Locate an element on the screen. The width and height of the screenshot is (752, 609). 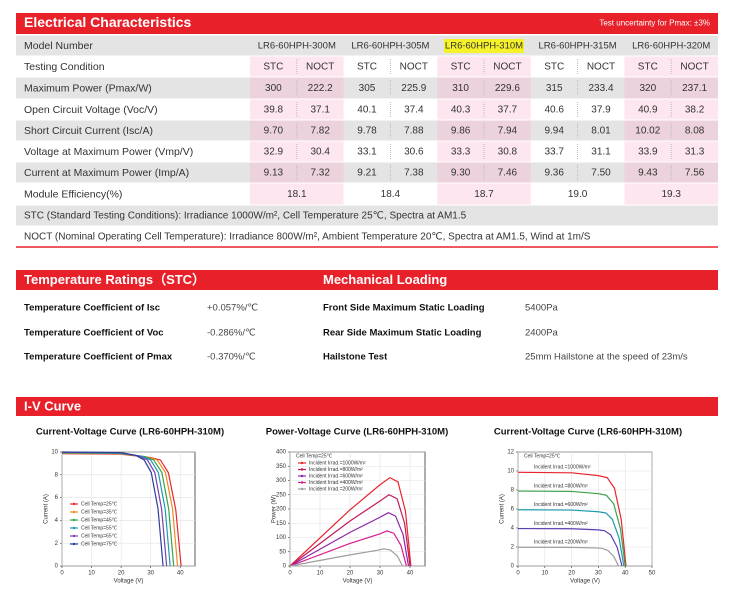
legend-label: Cell Temp=65℃ is located at coordinates (99, 536).